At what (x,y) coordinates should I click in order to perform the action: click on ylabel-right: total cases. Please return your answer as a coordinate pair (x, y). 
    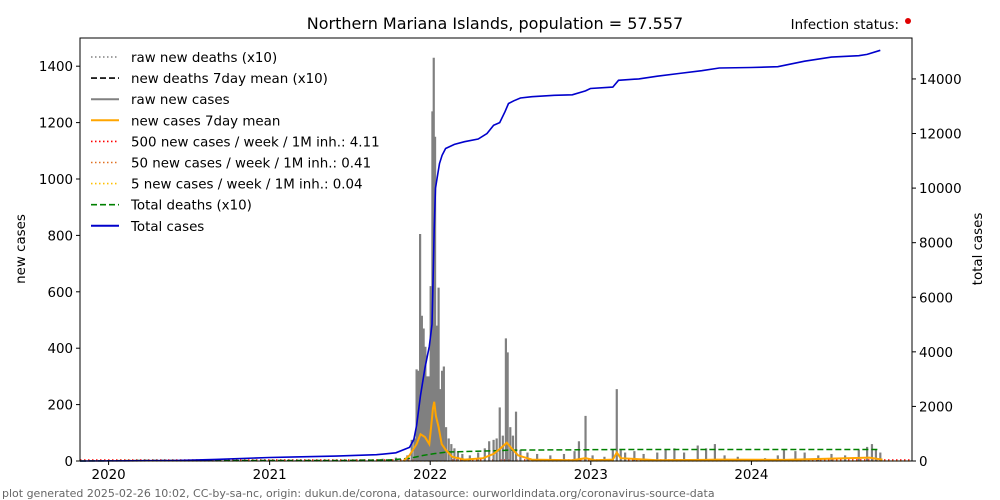
    Looking at the image, I should click on (978, 249).